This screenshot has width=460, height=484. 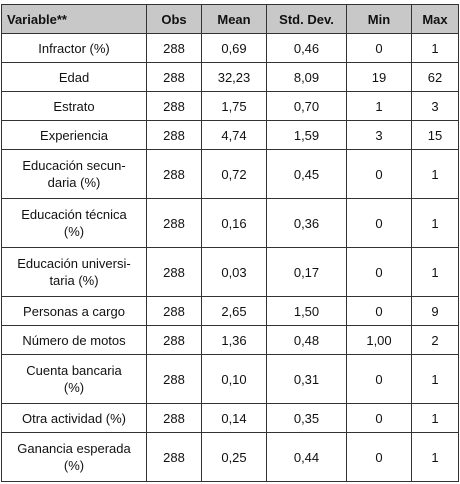 What do you see at coordinates (74, 272) in the screenshot?
I see `variable-cell: Educación universi- taria (%)` at bounding box center [74, 272].